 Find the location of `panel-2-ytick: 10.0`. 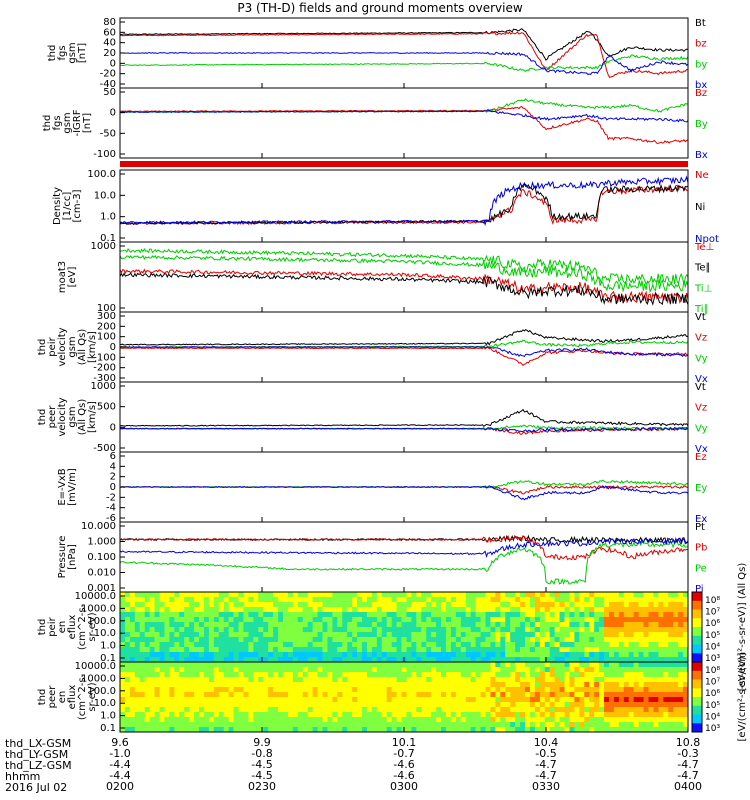

panel-2-ytick: 10.0 is located at coordinates (105, 195).